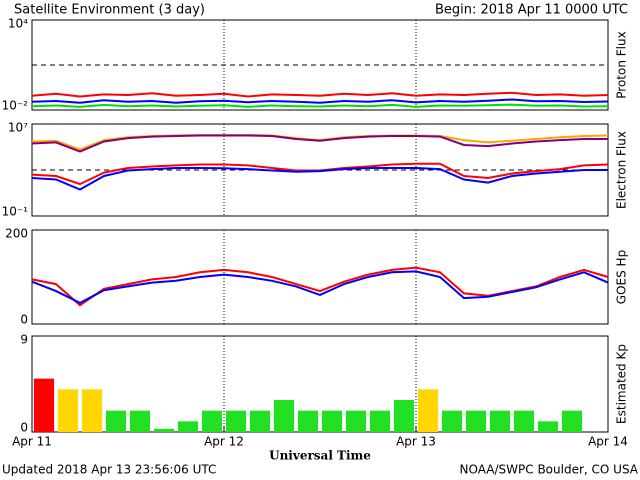 This screenshot has width=640, height=480. Describe the element at coordinates (549, 470) in the screenshot. I see `source-label: NOAA/SWPC Boulder, CO USA` at that location.